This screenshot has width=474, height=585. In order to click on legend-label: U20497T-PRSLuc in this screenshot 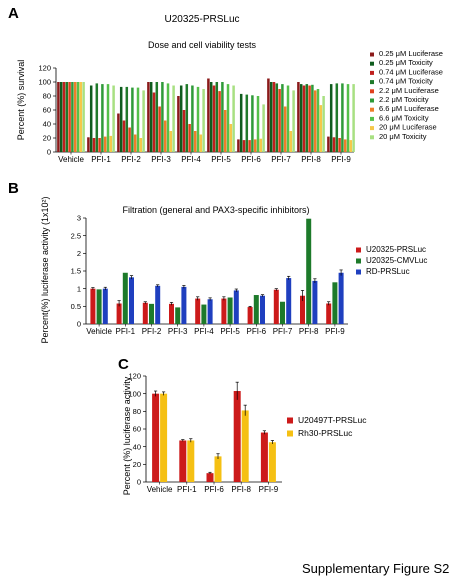, I will do `click(332, 420)`.